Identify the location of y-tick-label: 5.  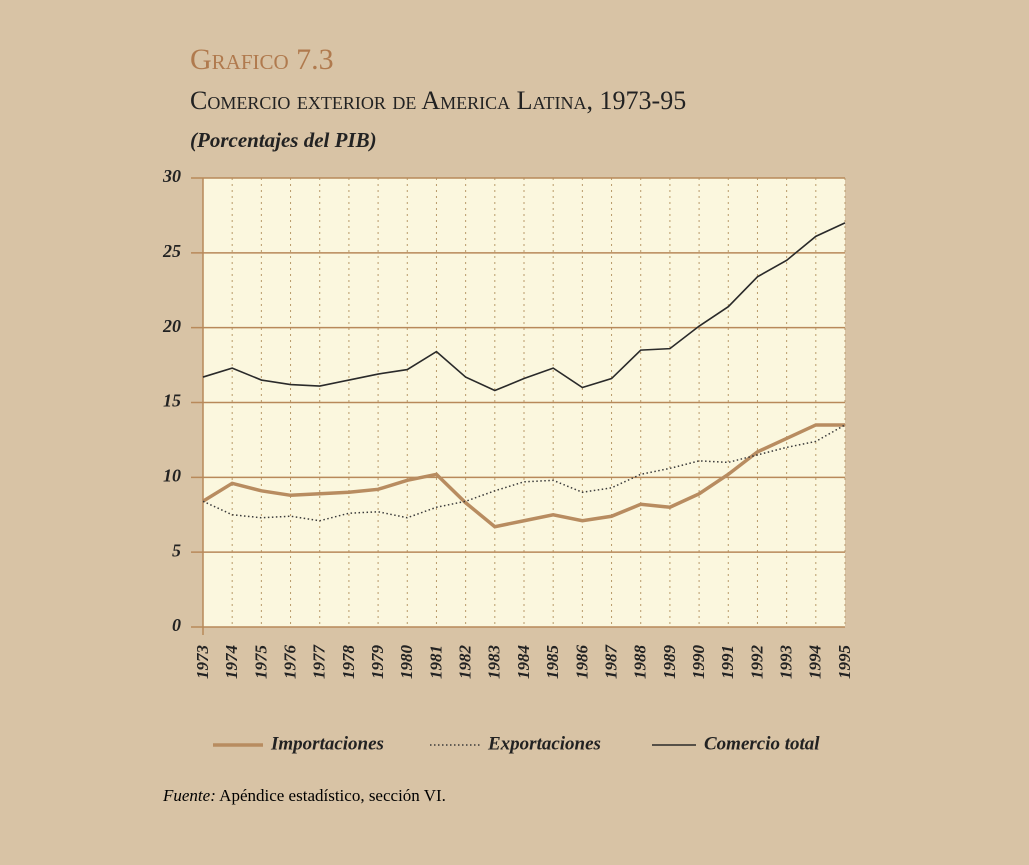
(176, 550).